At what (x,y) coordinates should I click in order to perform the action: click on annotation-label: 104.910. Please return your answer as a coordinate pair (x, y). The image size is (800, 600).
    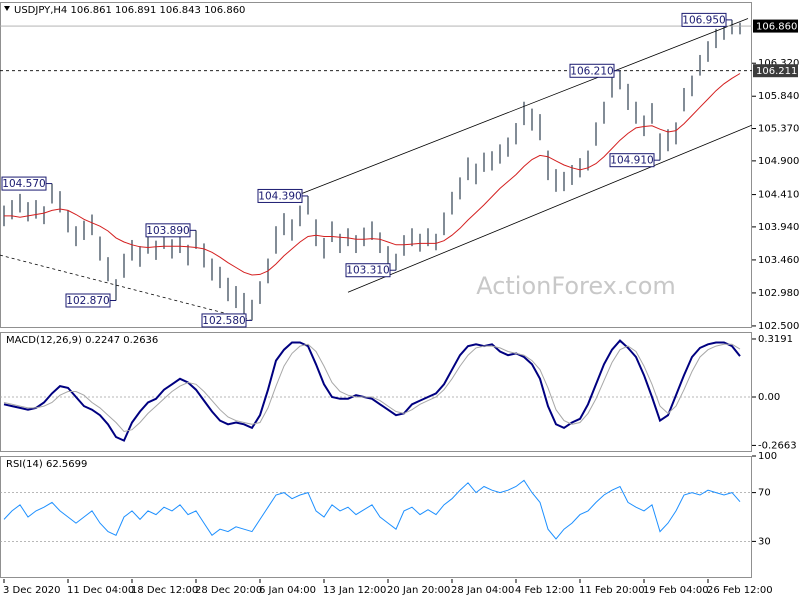
    Looking at the image, I should click on (631, 161).